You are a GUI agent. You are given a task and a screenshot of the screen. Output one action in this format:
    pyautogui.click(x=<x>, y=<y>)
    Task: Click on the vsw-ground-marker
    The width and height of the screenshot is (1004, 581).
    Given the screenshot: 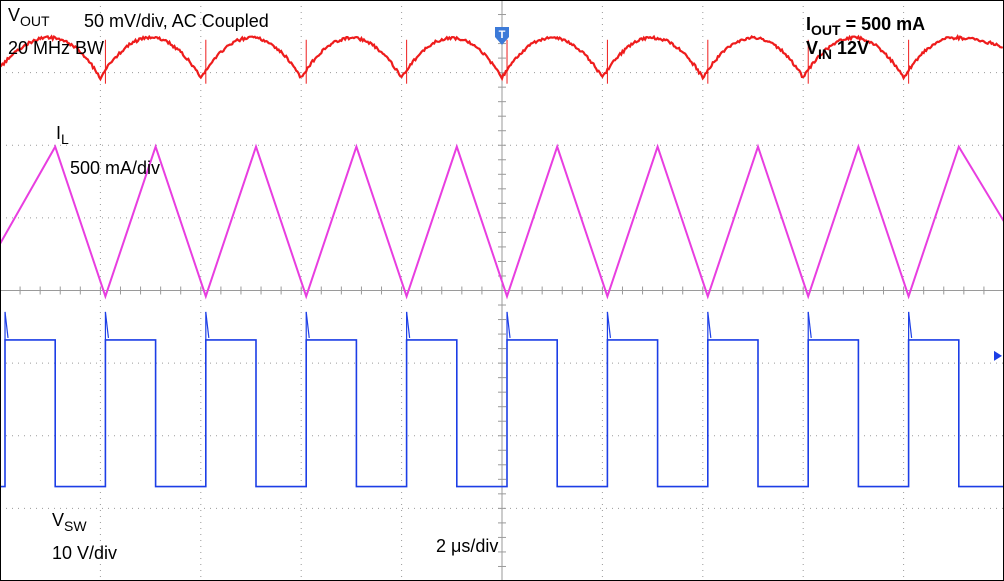 What is the action you would take?
    pyautogui.click(x=998, y=356)
    